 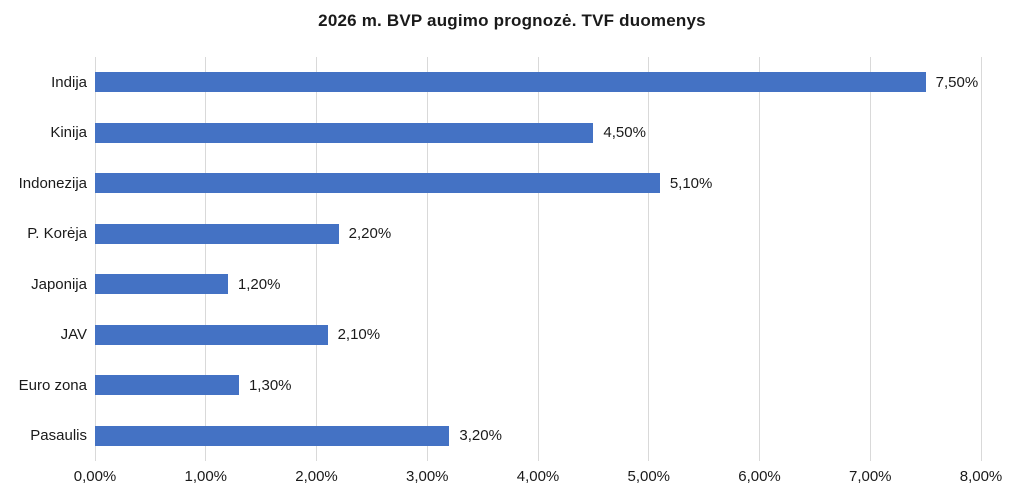 I want to click on value-label: 2,10%, so click(x=359, y=335).